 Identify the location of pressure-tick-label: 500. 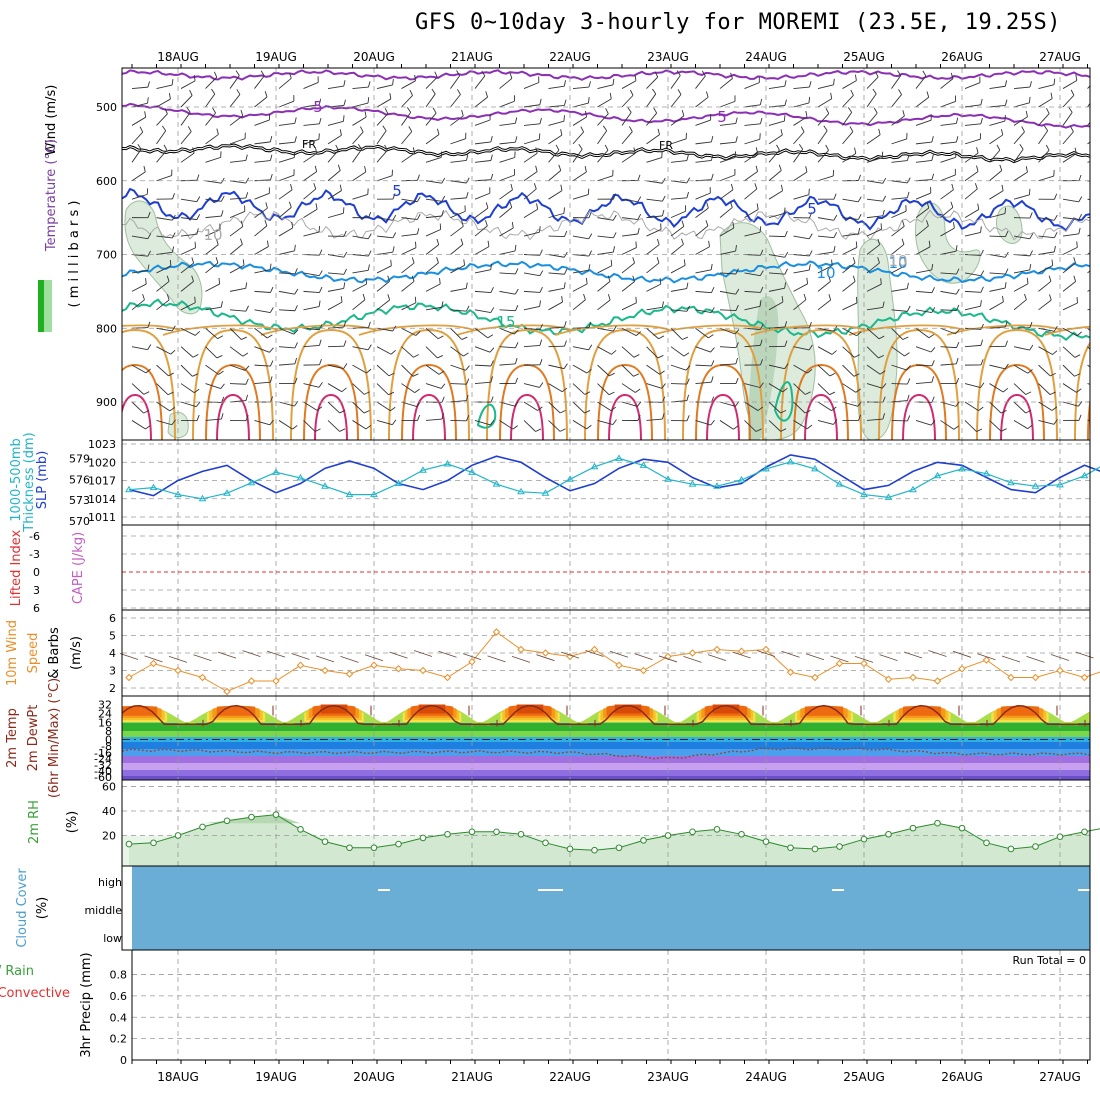
(106, 107).